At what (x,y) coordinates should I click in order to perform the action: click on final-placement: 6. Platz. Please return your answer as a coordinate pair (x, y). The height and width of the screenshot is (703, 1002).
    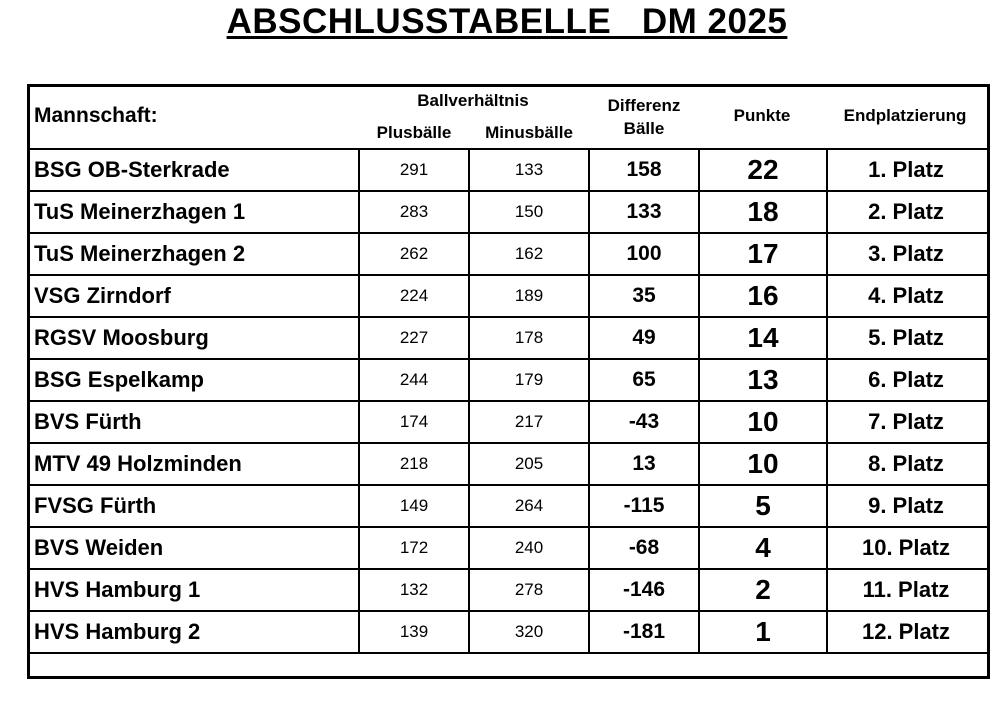
    Looking at the image, I should click on (906, 379).